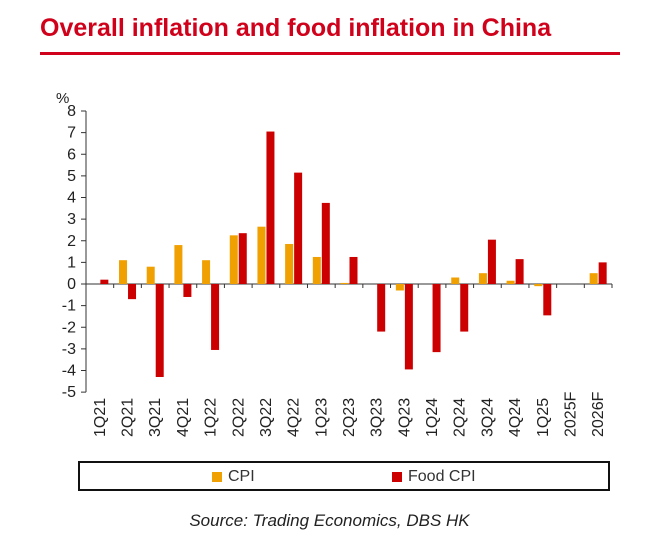 The image size is (659, 546). I want to click on y-tick-label: -3, so click(69, 349).